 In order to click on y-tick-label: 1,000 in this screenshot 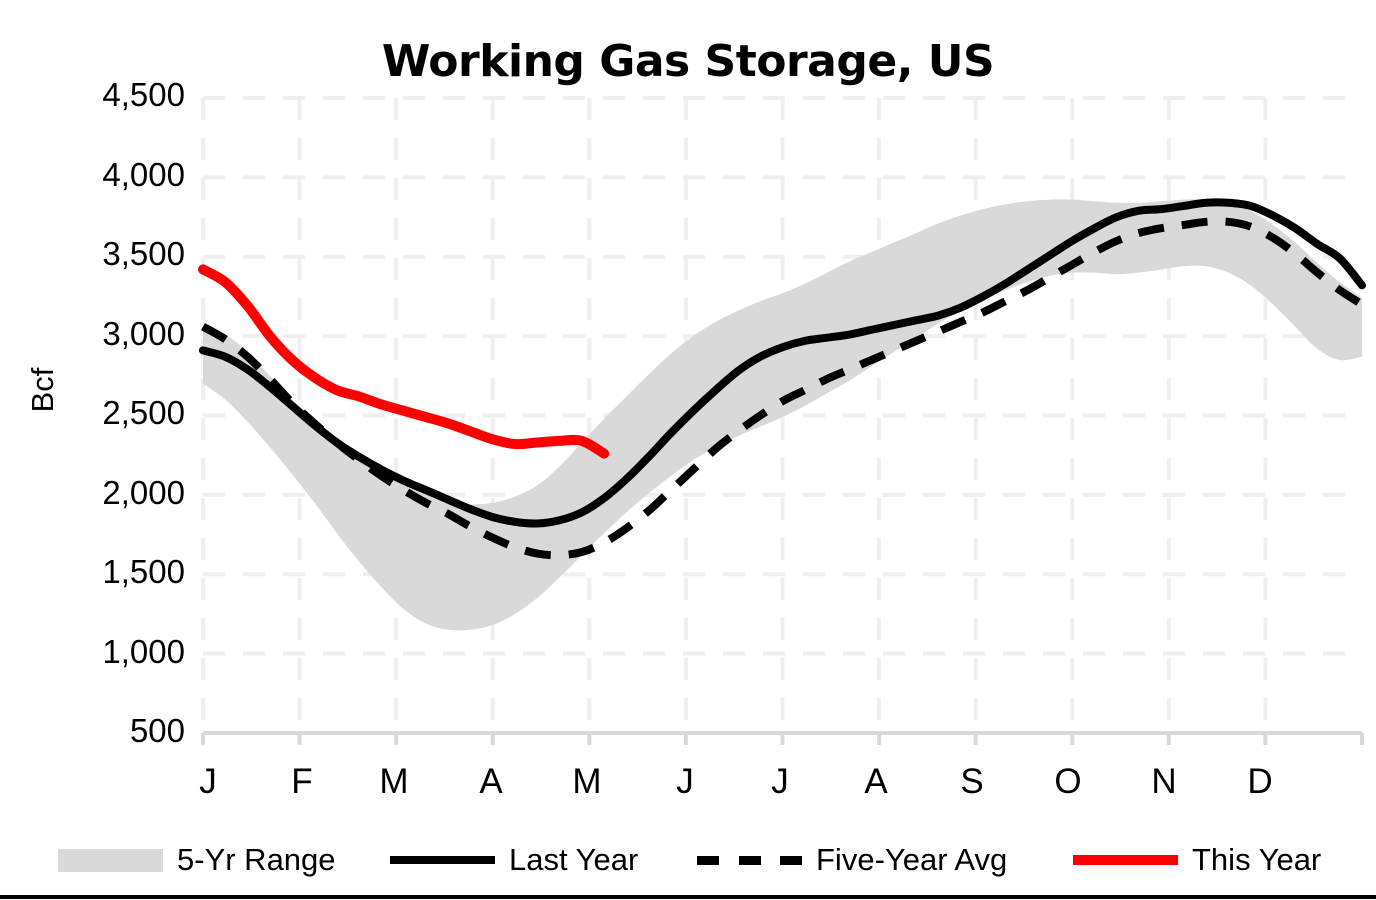, I will do `click(143, 651)`.